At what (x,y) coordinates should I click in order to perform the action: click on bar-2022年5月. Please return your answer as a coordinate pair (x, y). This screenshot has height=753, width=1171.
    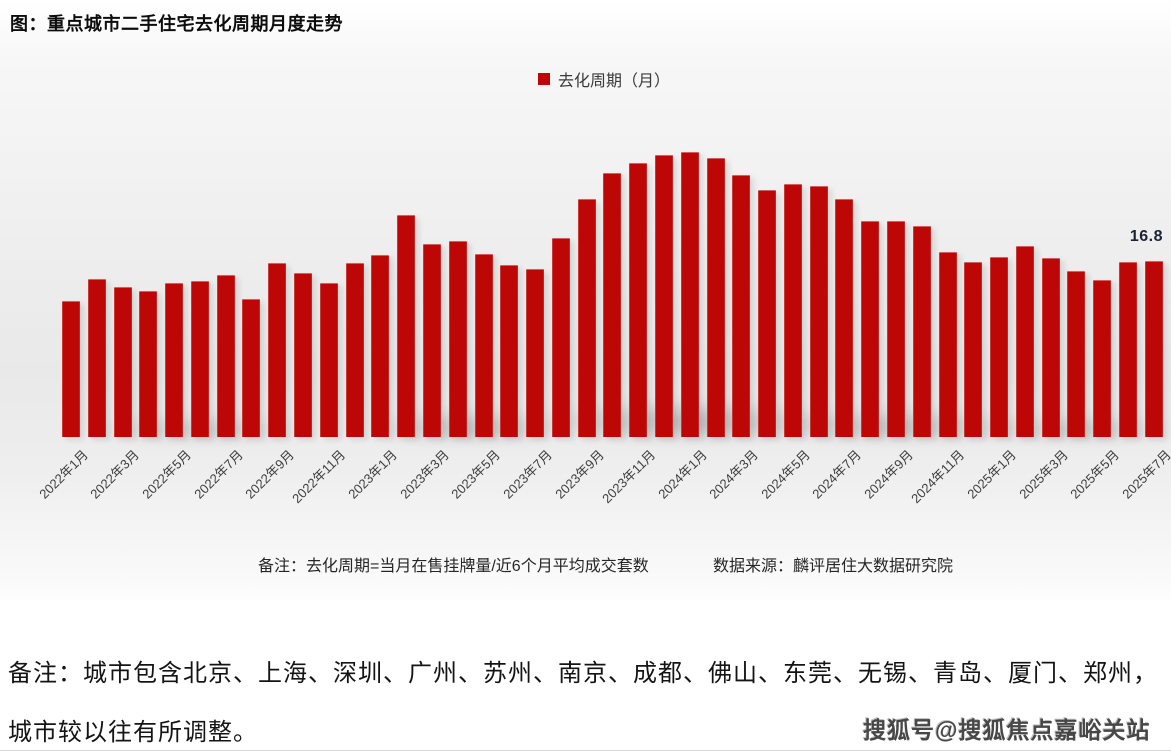
    Looking at the image, I should click on (174, 359).